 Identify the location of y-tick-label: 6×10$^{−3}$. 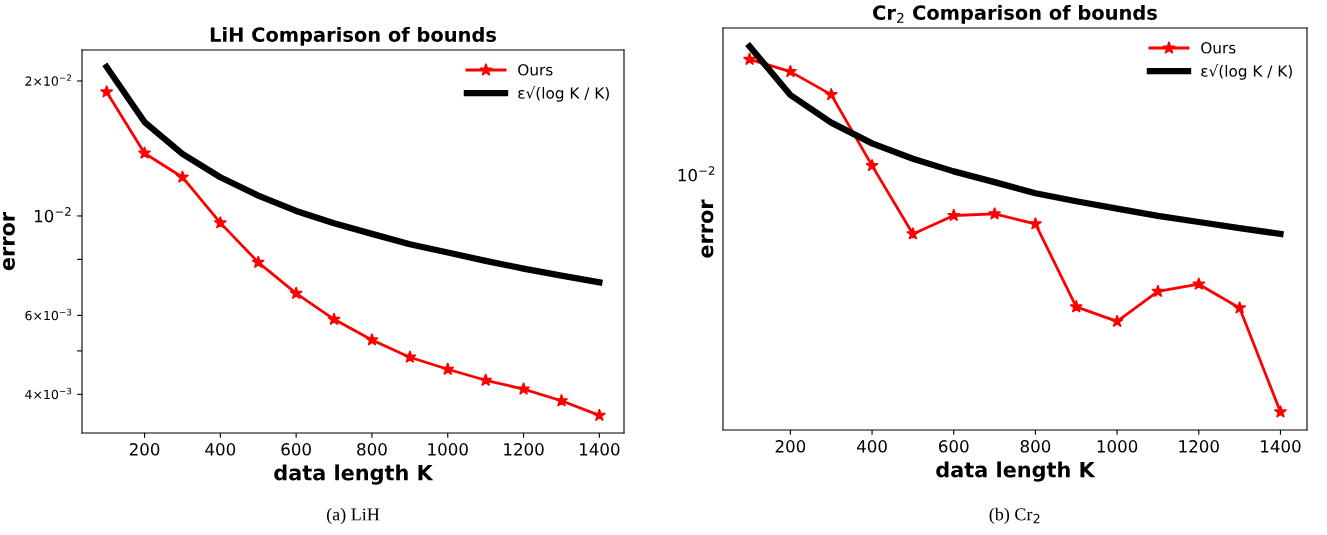
(48, 314).